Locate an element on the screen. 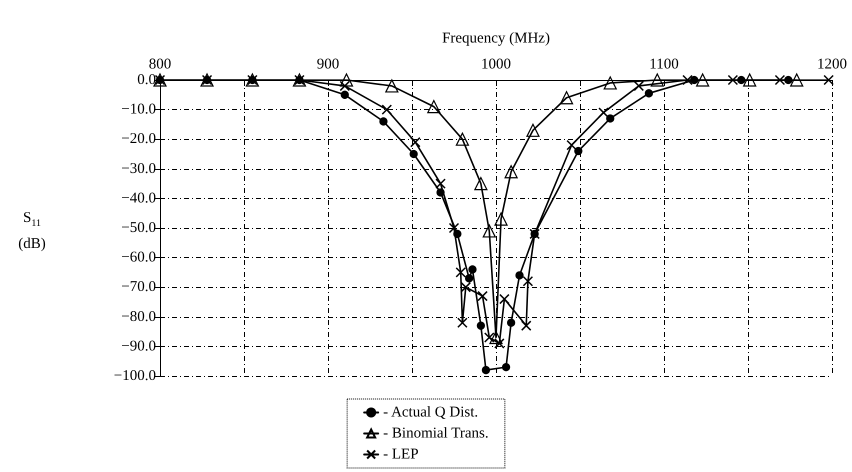 Image resolution: width=852 pixels, height=472 pixels. y-axis-title: S$_{11}$ (dB) is located at coordinates (32, 231).